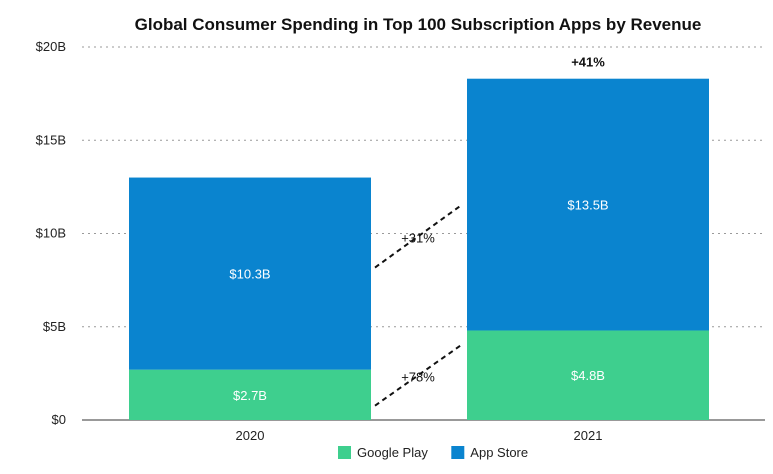  I want to click on x-tick-label: 2020, so click(250, 435).